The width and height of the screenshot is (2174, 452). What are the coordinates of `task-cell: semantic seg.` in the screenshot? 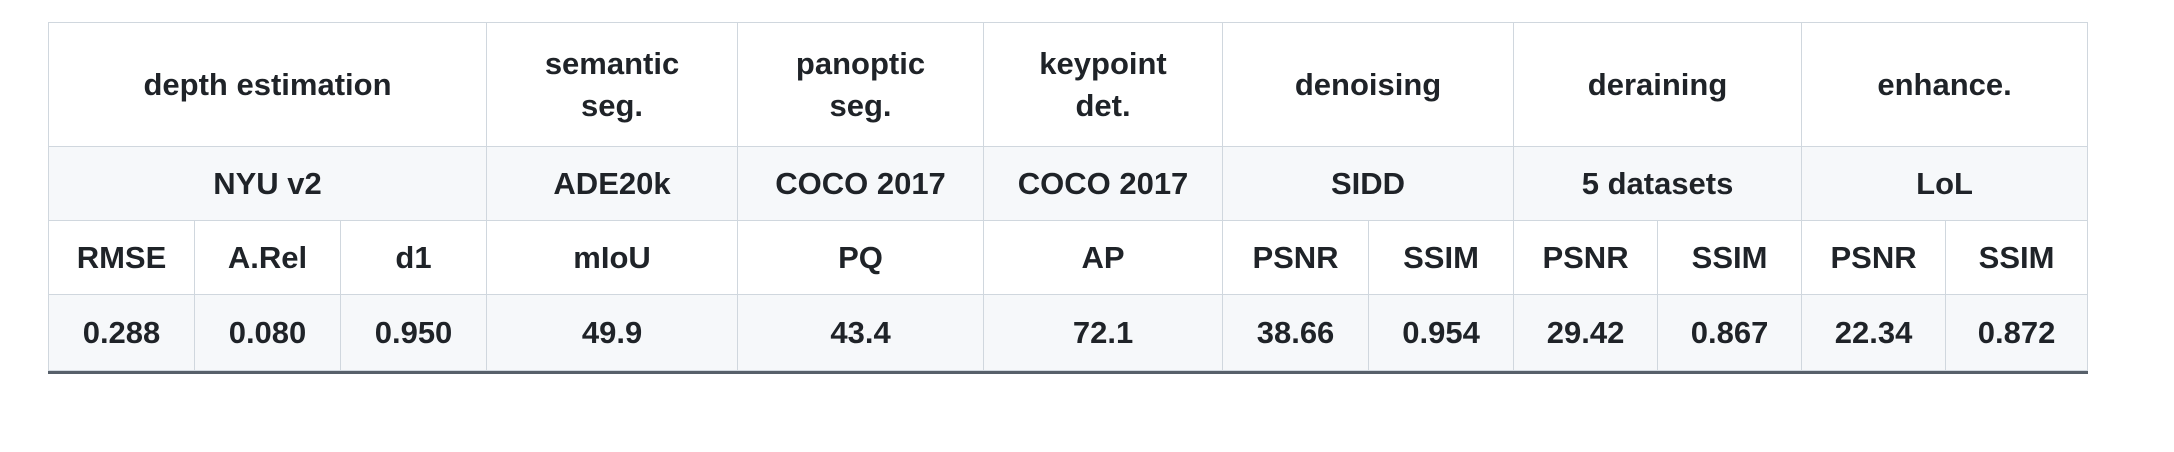 It's located at (612, 84).